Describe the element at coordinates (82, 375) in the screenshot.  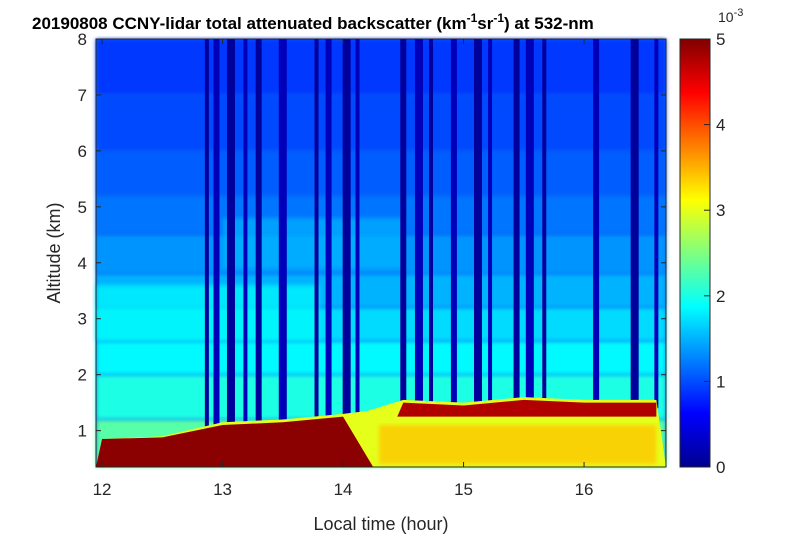
I see `y-tick-label: 2` at that location.